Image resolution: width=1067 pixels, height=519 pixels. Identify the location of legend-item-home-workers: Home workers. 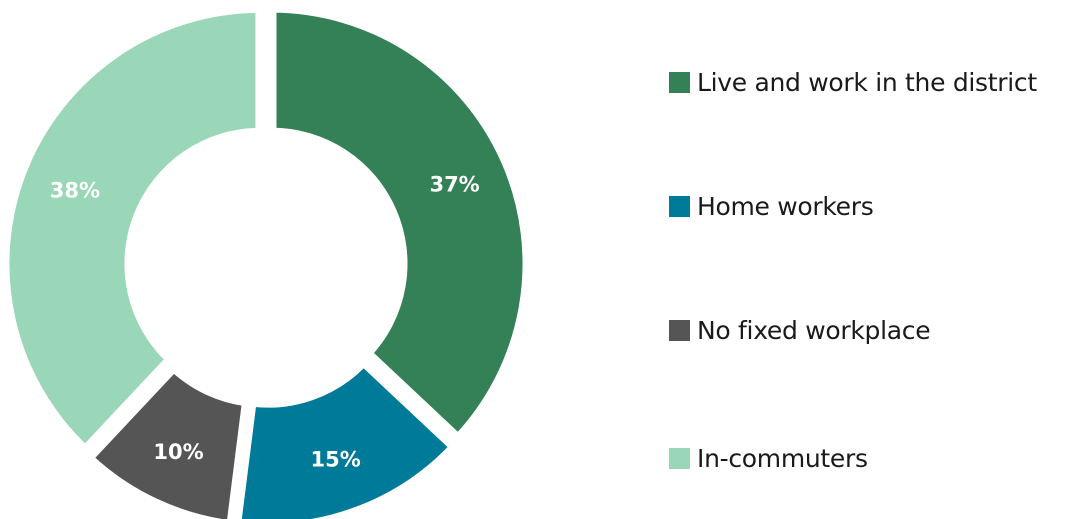
(771, 206).